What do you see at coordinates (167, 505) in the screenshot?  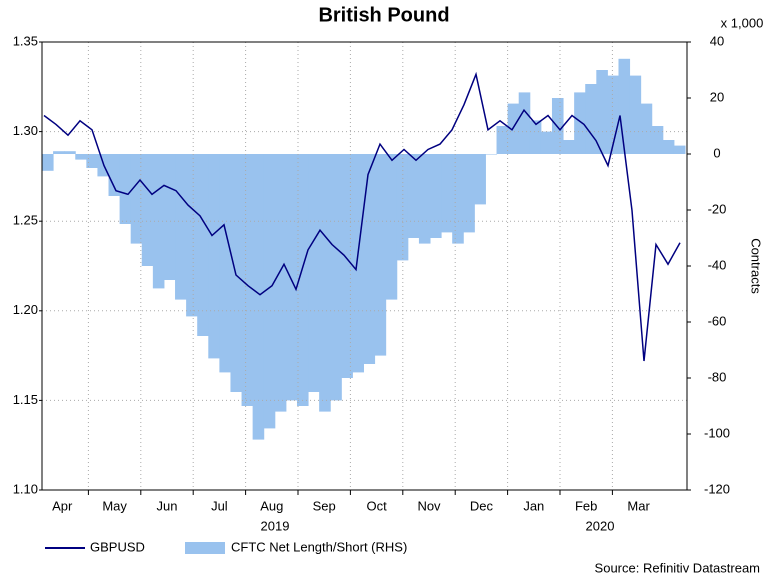 I see `x-tick-label: Jun` at bounding box center [167, 505].